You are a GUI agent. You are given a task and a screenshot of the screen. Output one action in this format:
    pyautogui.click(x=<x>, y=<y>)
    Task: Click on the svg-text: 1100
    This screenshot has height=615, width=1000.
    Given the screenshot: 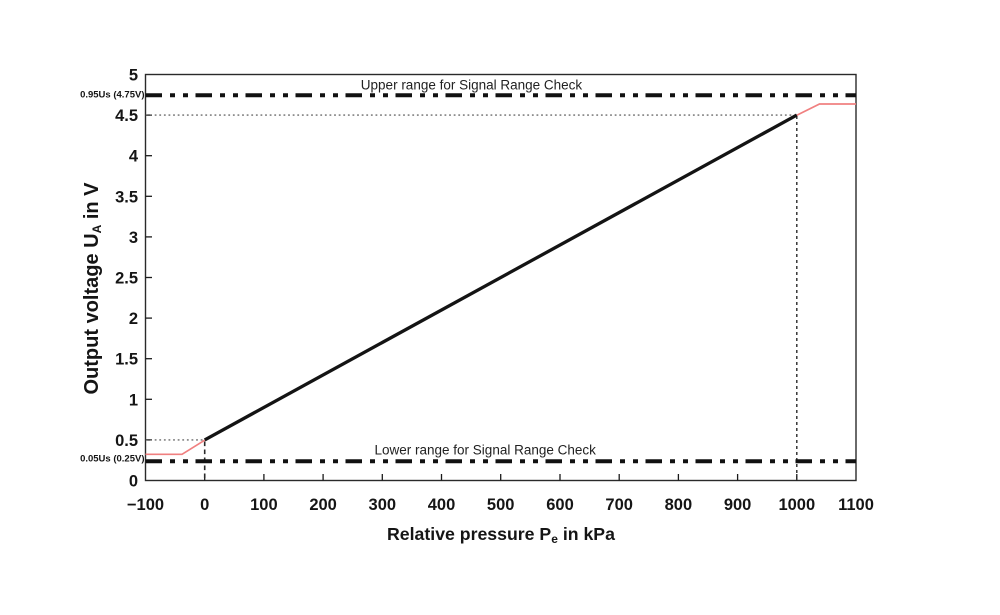 What is the action you would take?
    pyautogui.click(x=856, y=505)
    